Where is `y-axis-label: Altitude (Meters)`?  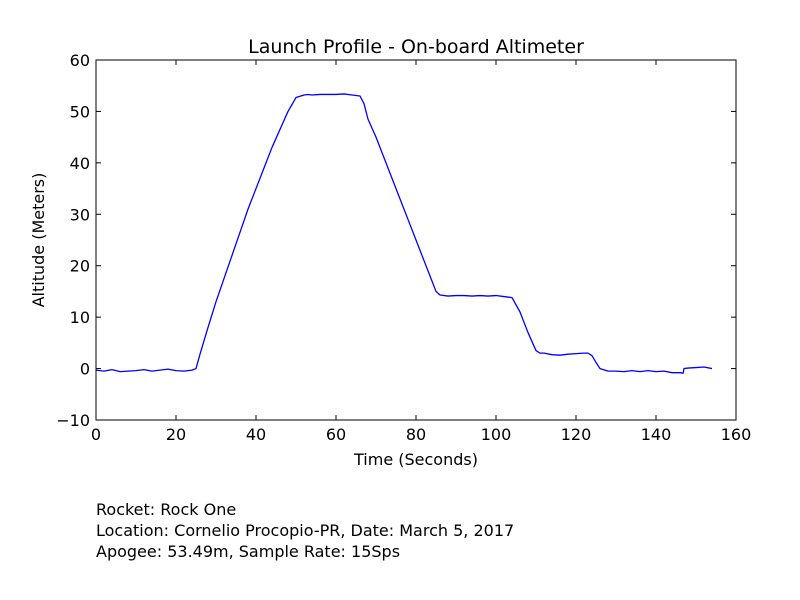
y-axis-label: Altitude (Meters) is located at coordinates (38, 240).